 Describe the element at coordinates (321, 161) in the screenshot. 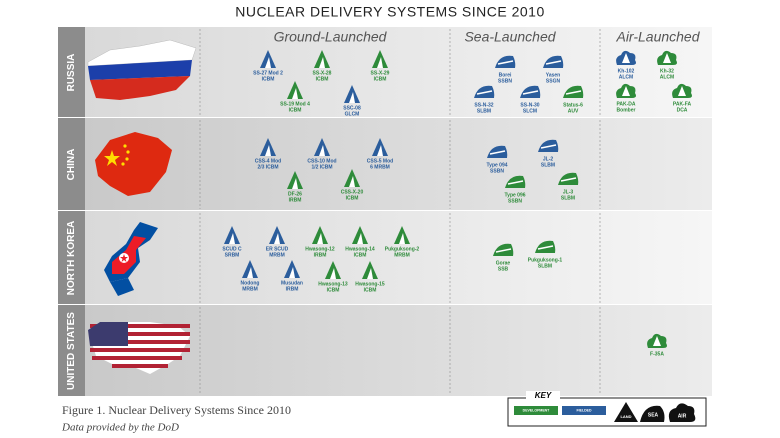

I see `system-name: CSS-10 Mod` at that location.